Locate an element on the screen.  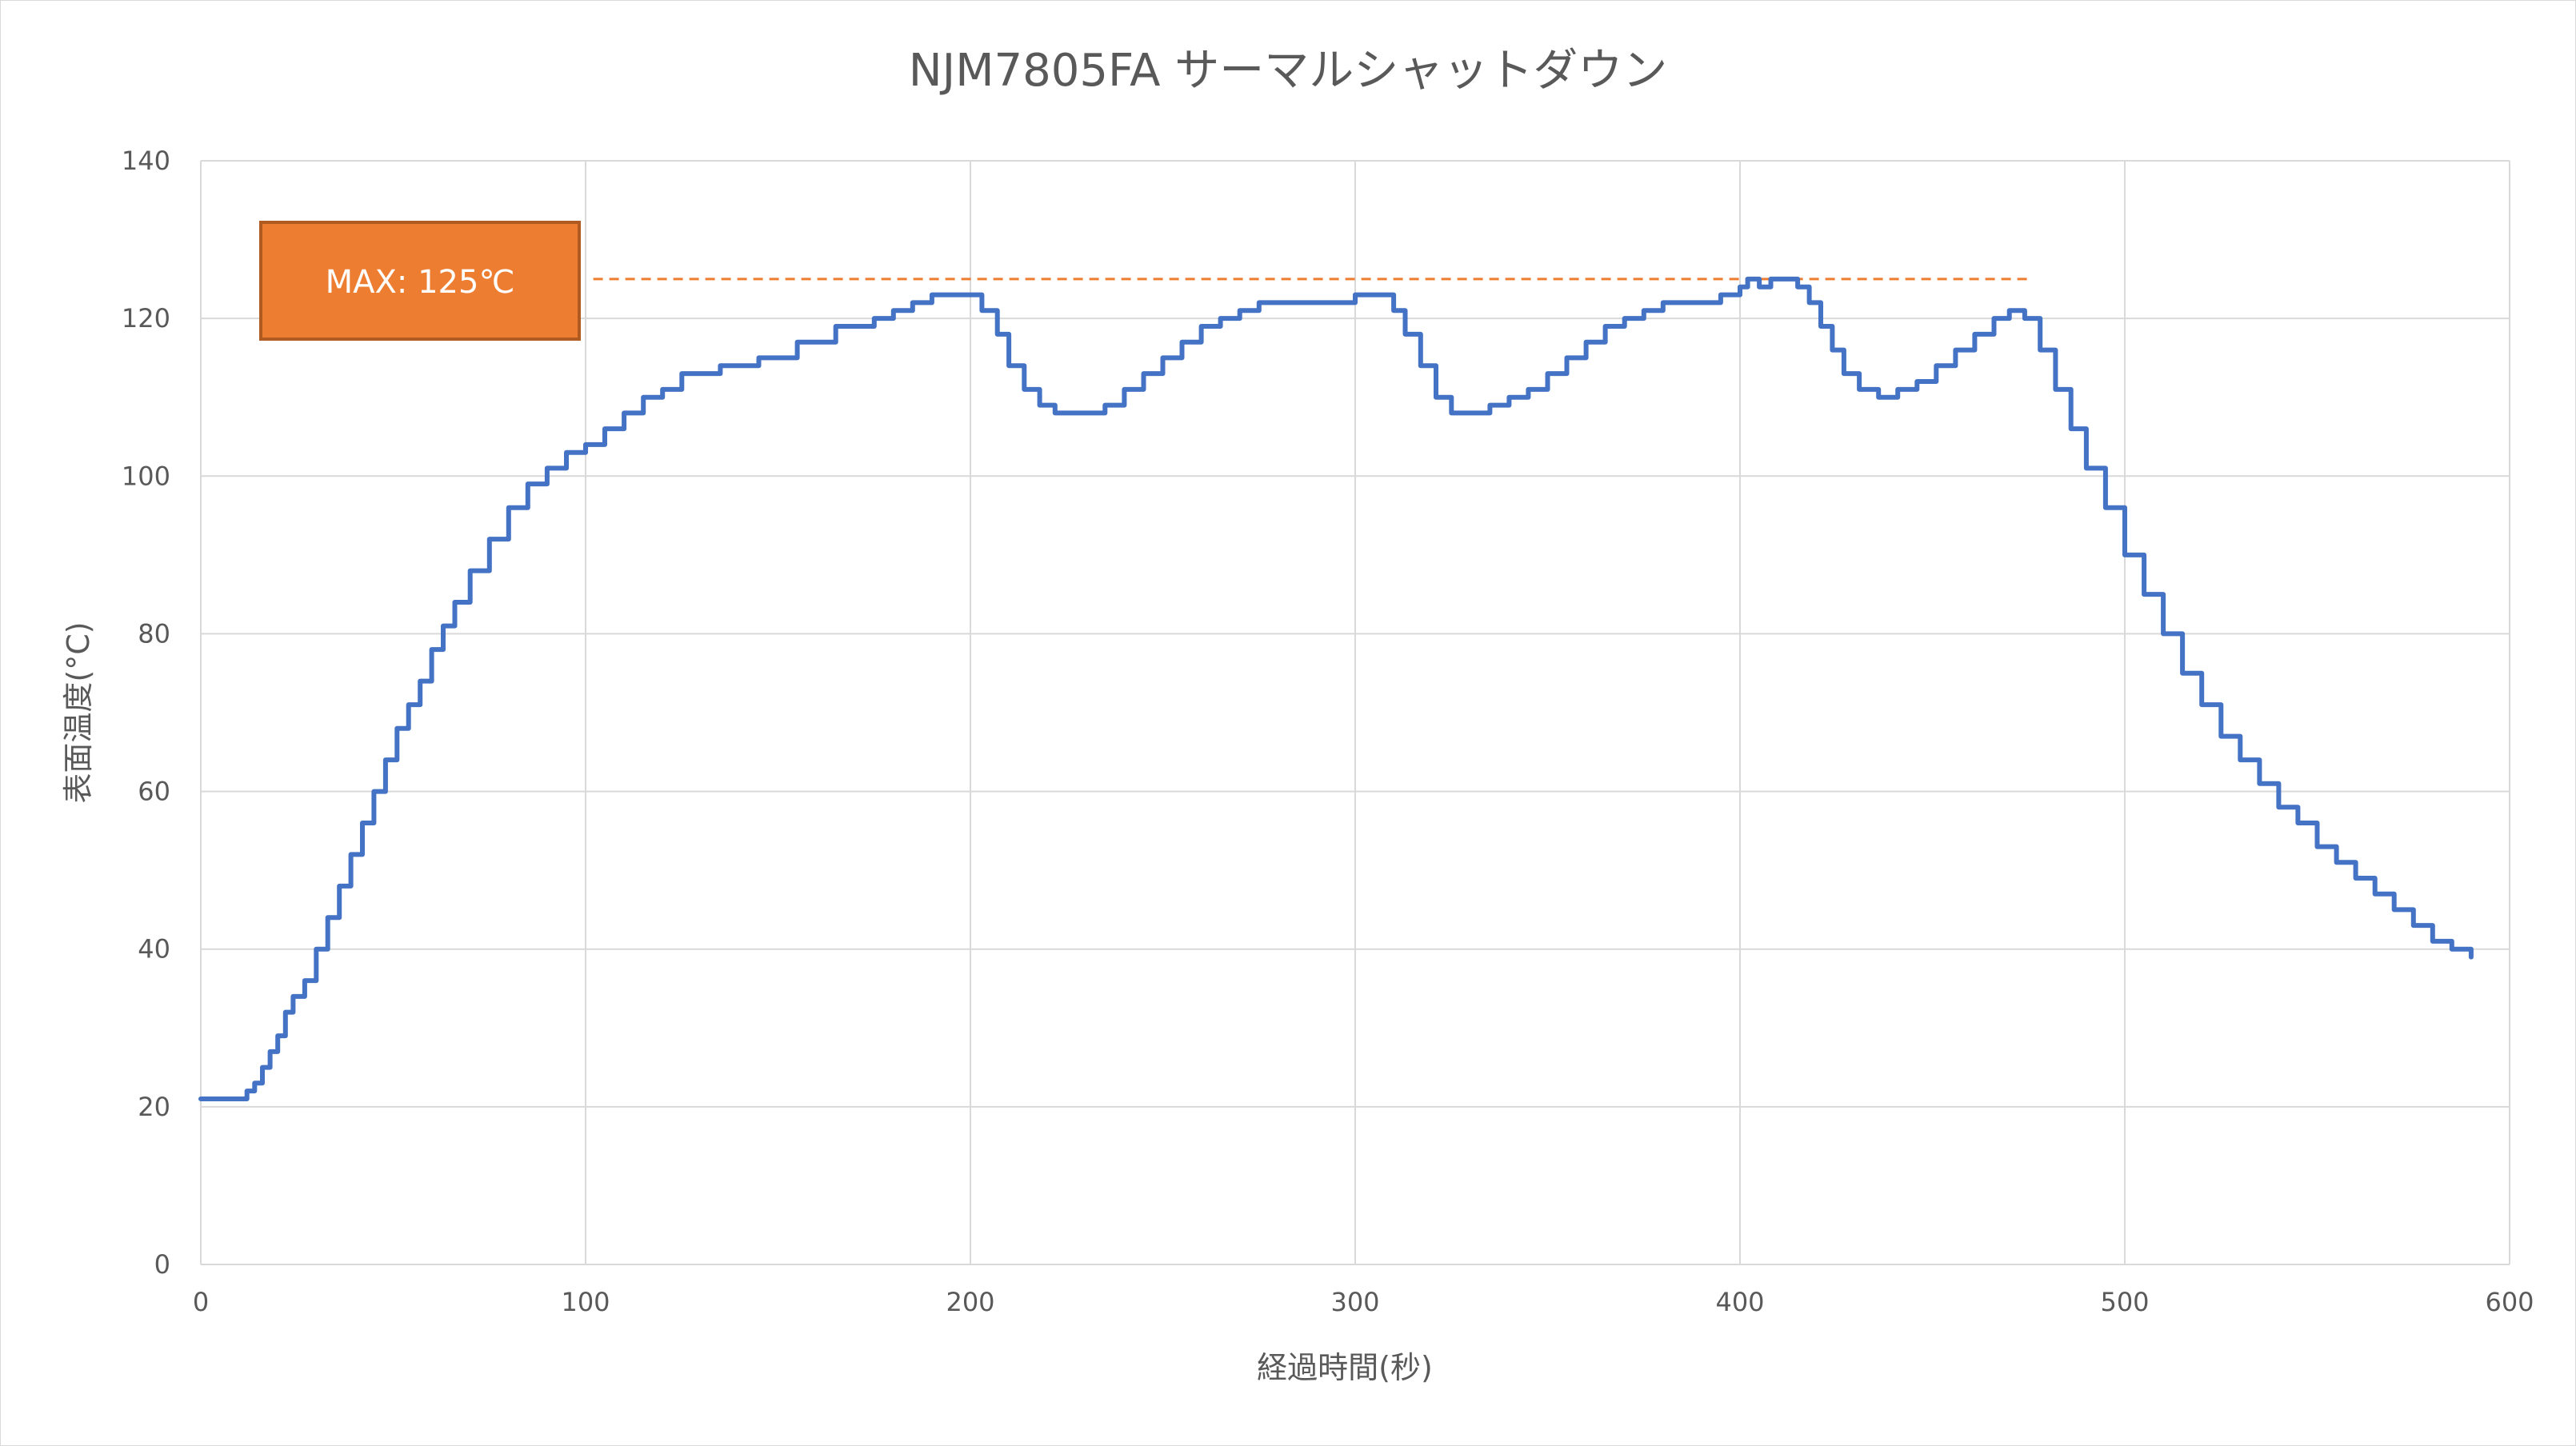
x-tick-label: 600 is located at coordinates (2509, 1302).